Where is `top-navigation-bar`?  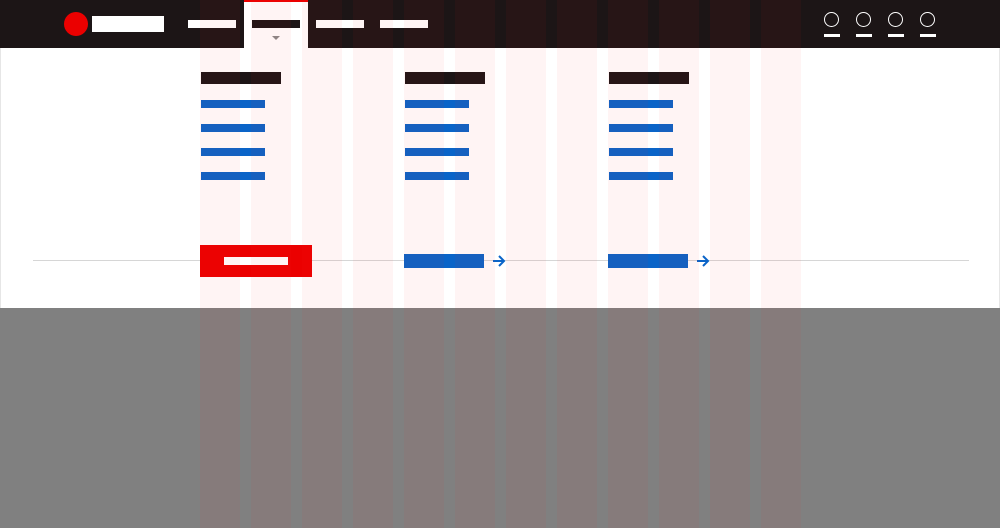
top-navigation-bar is located at coordinates (500, 24).